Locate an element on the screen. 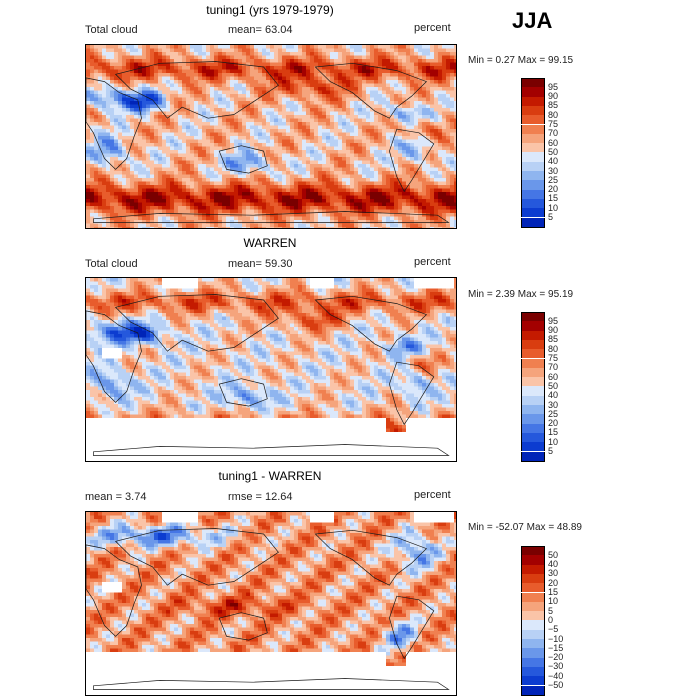  panel2-units: percent is located at coordinates (432, 262).